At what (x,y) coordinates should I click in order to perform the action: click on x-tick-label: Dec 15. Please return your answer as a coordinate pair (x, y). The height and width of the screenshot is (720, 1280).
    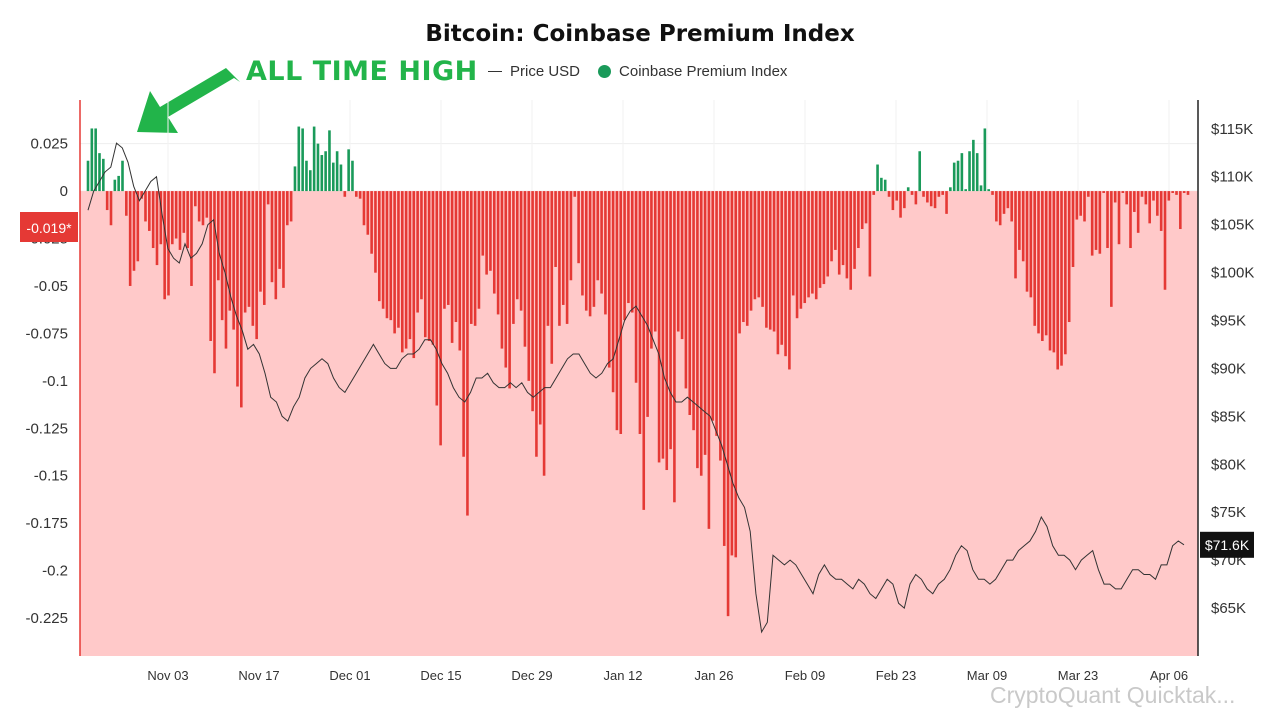
    Looking at the image, I should click on (440, 675).